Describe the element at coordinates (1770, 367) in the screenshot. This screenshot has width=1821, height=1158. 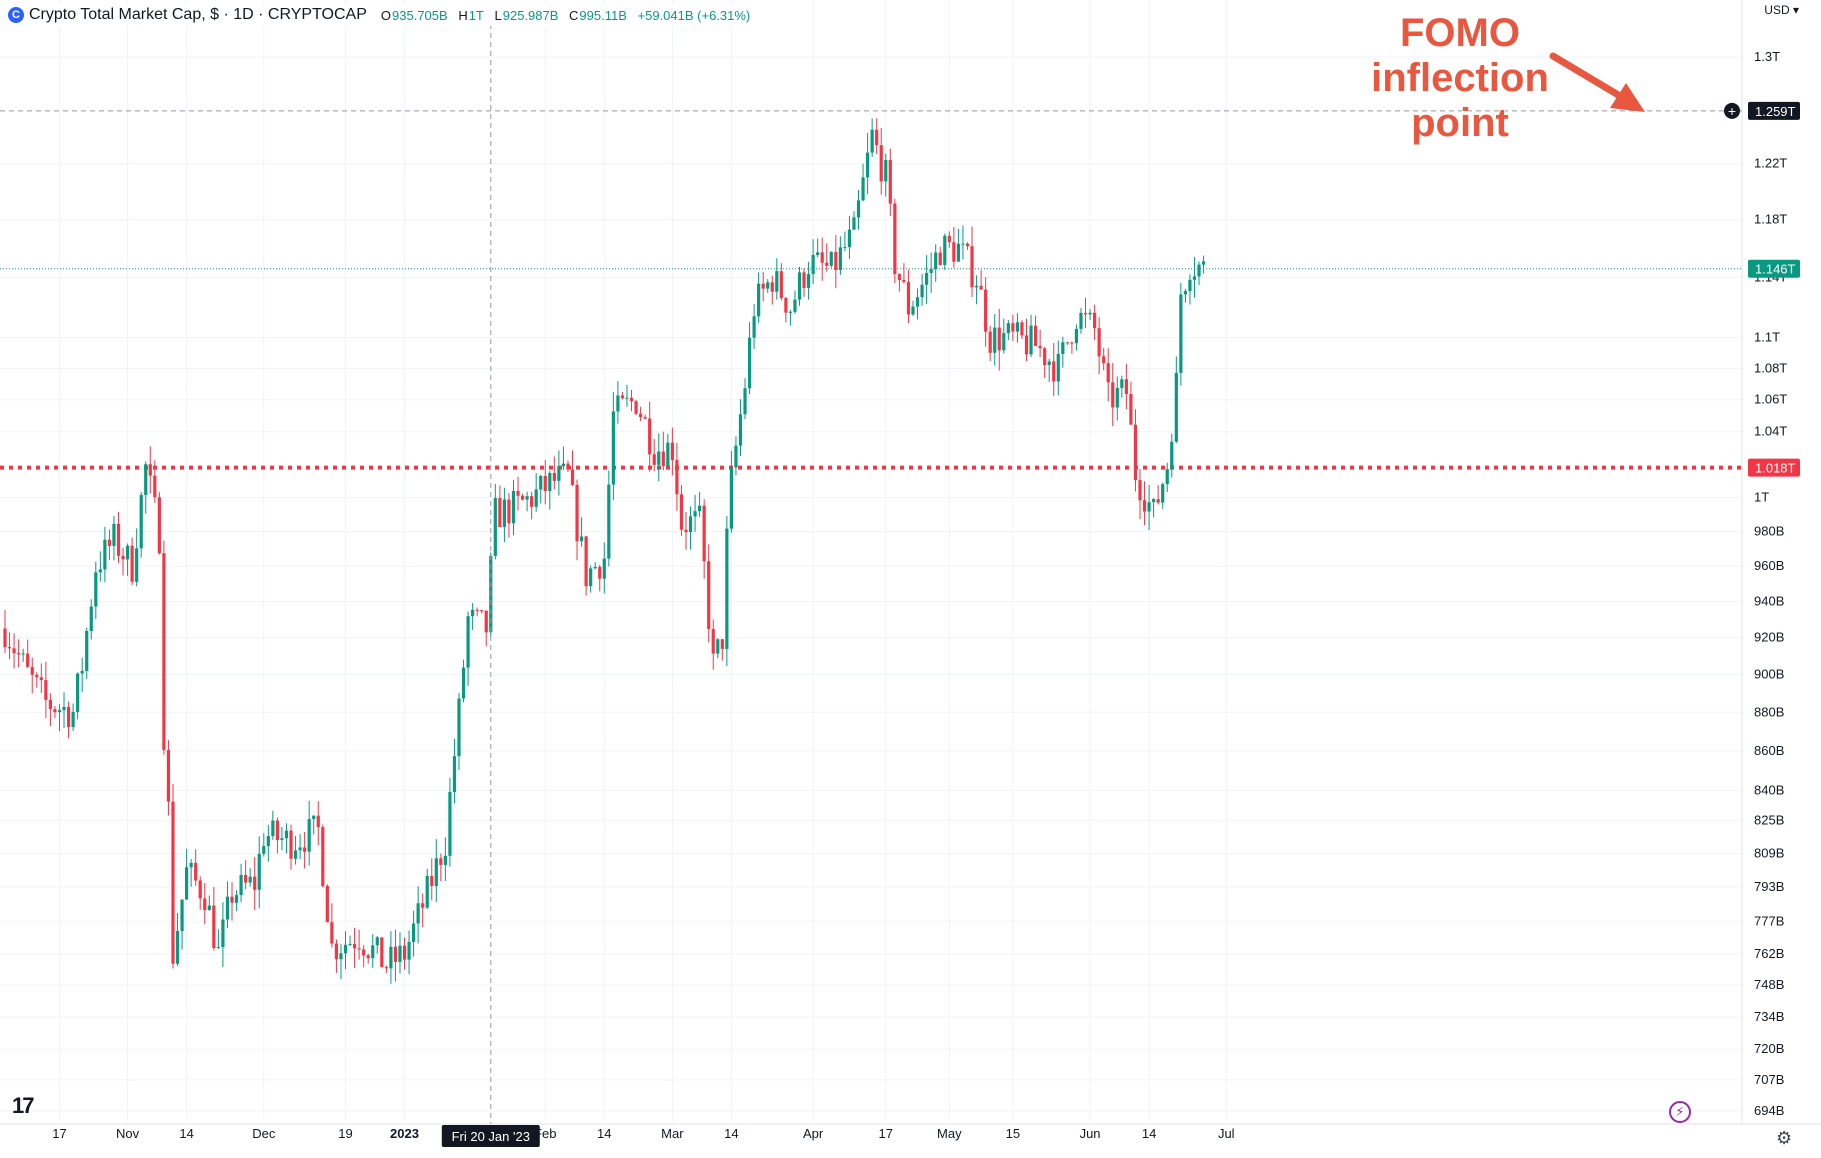
I see `price-tick-label: 1.08T` at that location.